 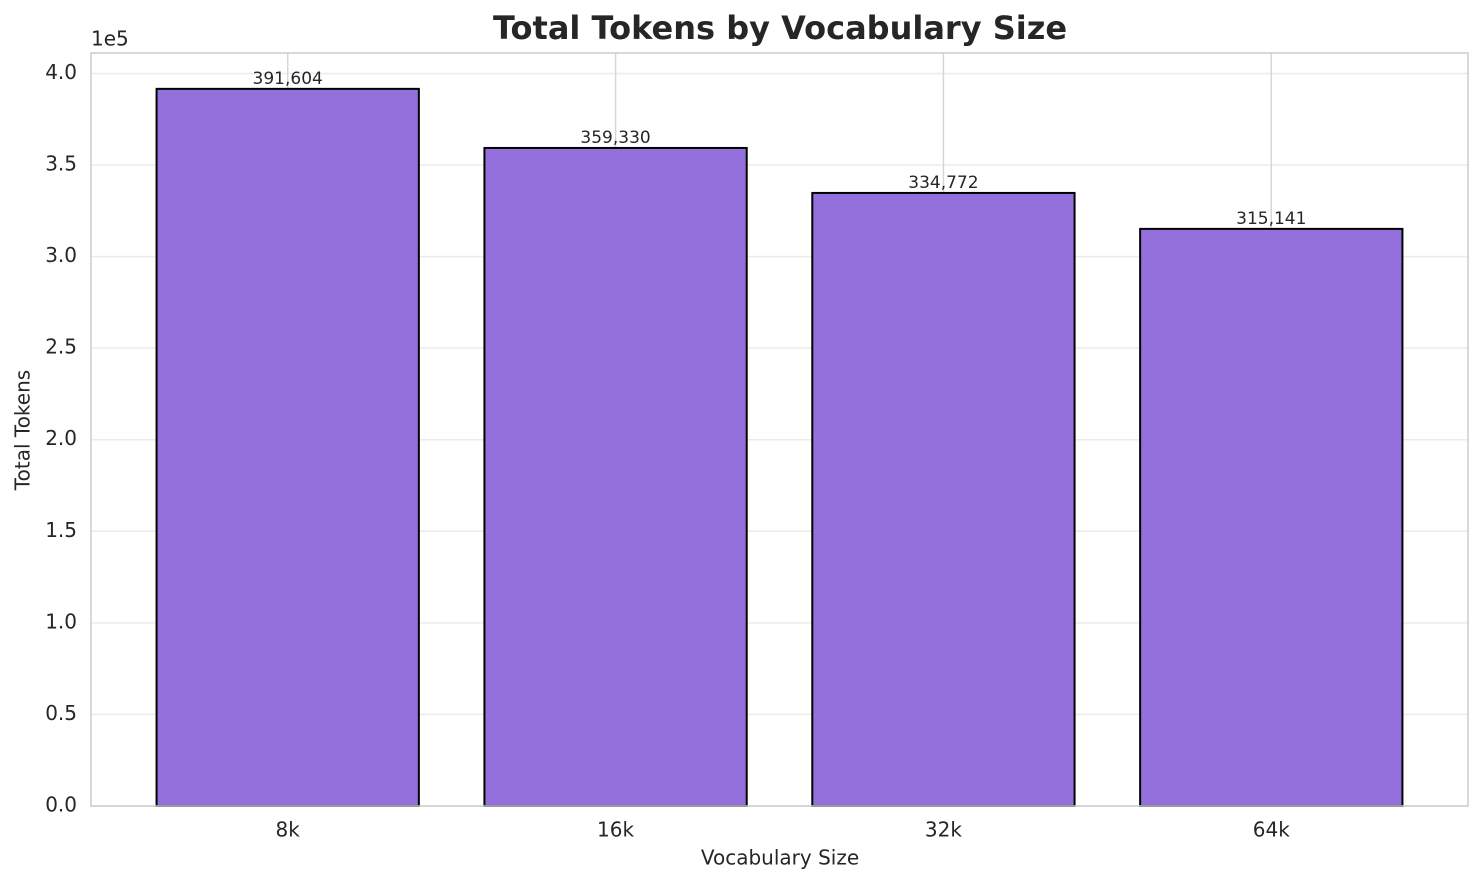 What do you see at coordinates (1271, 830) in the screenshot?
I see `x-tick-label: 64k` at bounding box center [1271, 830].